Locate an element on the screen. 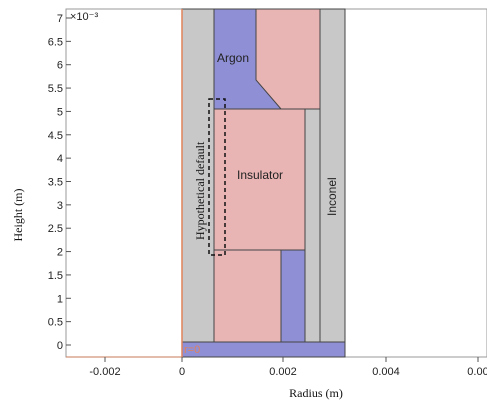 The width and height of the screenshot is (487, 407). y-tick-label: 7 is located at coordinates (60, 19).